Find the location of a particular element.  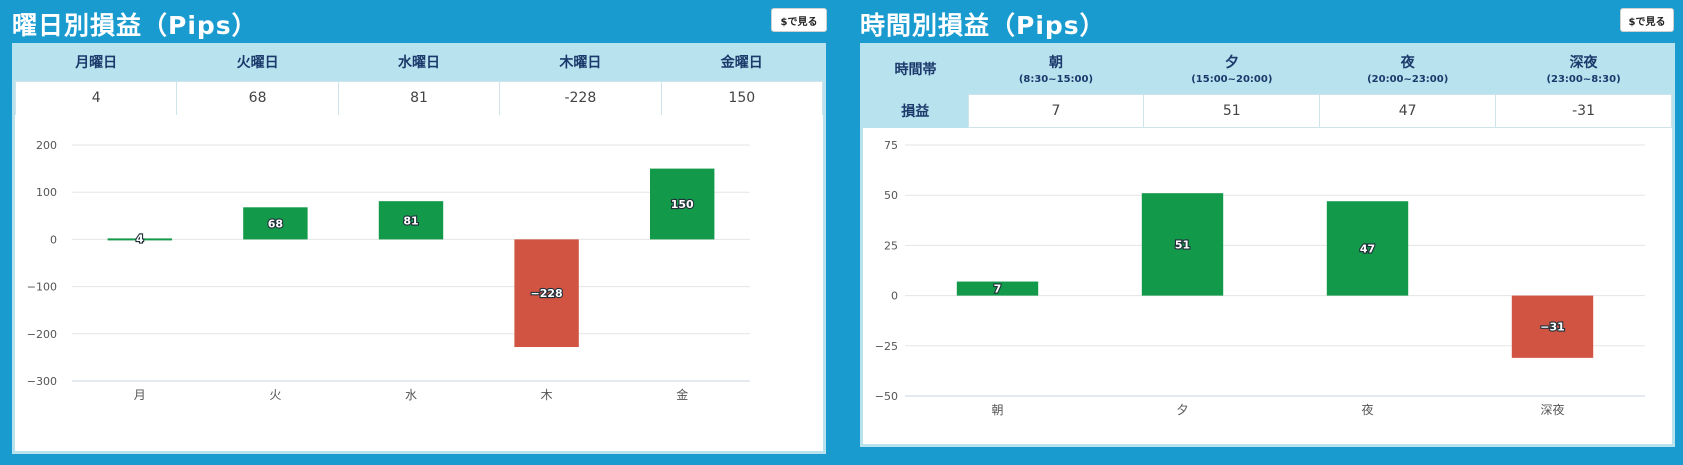

weekday-data-label: 68 is located at coordinates (275, 223).